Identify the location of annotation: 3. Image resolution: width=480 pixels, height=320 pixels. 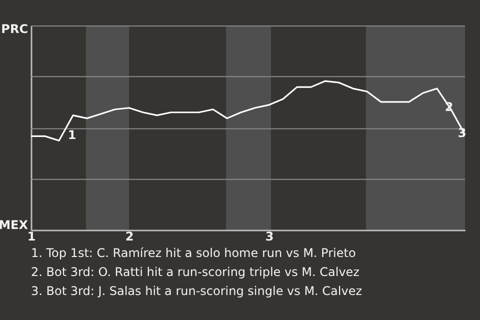
(462, 133).